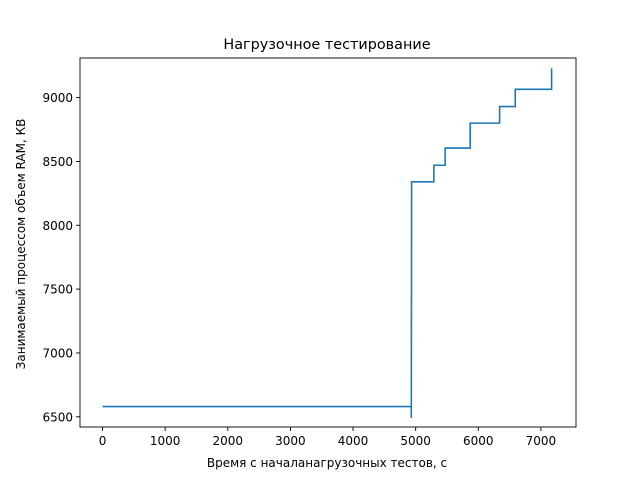 This screenshot has width=640, height=484. What do you see at coordinates (57, 98) in the screenshot?
I see `y-tick-label: 9000` at bounding box center [57, 98].